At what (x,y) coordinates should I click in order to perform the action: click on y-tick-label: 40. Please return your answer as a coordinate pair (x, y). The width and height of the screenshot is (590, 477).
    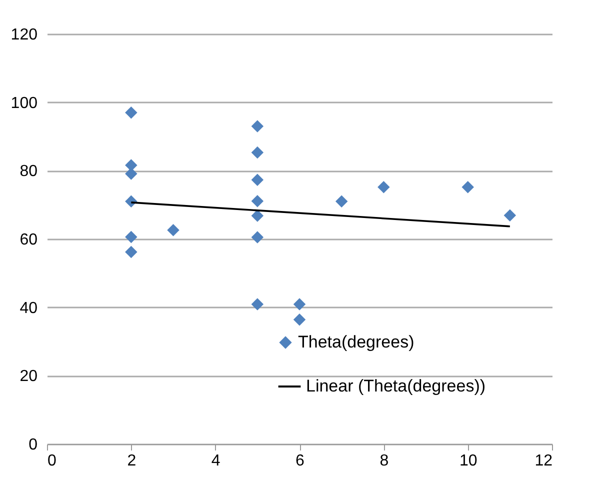
    Looking at the image, I should click on (29, 308).